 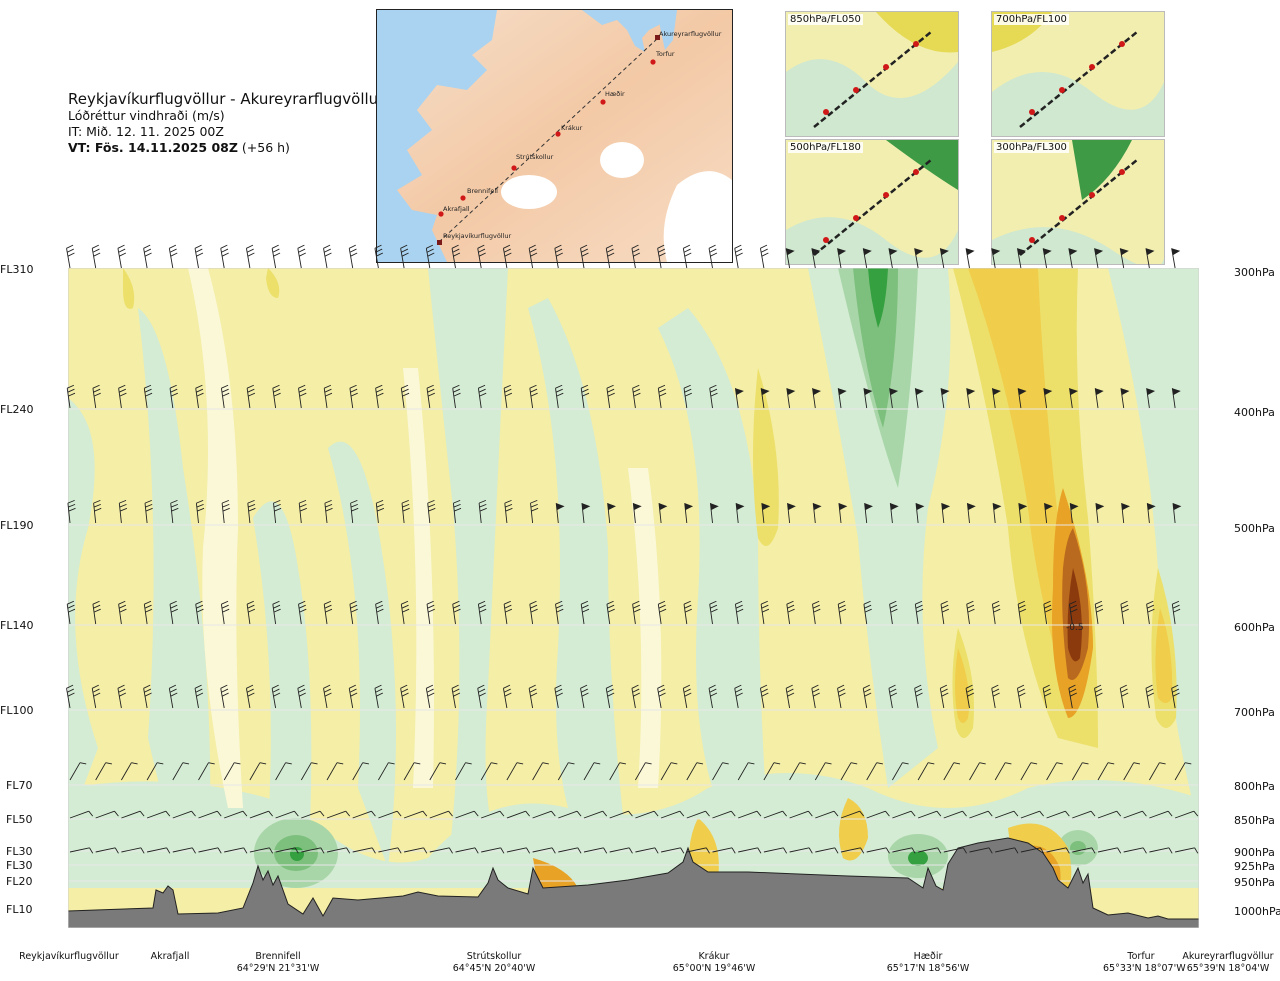 What do you see at coordinates (653, 62) in the screenshot?
I see `marker-torfur` at bounding box center [653, 62].